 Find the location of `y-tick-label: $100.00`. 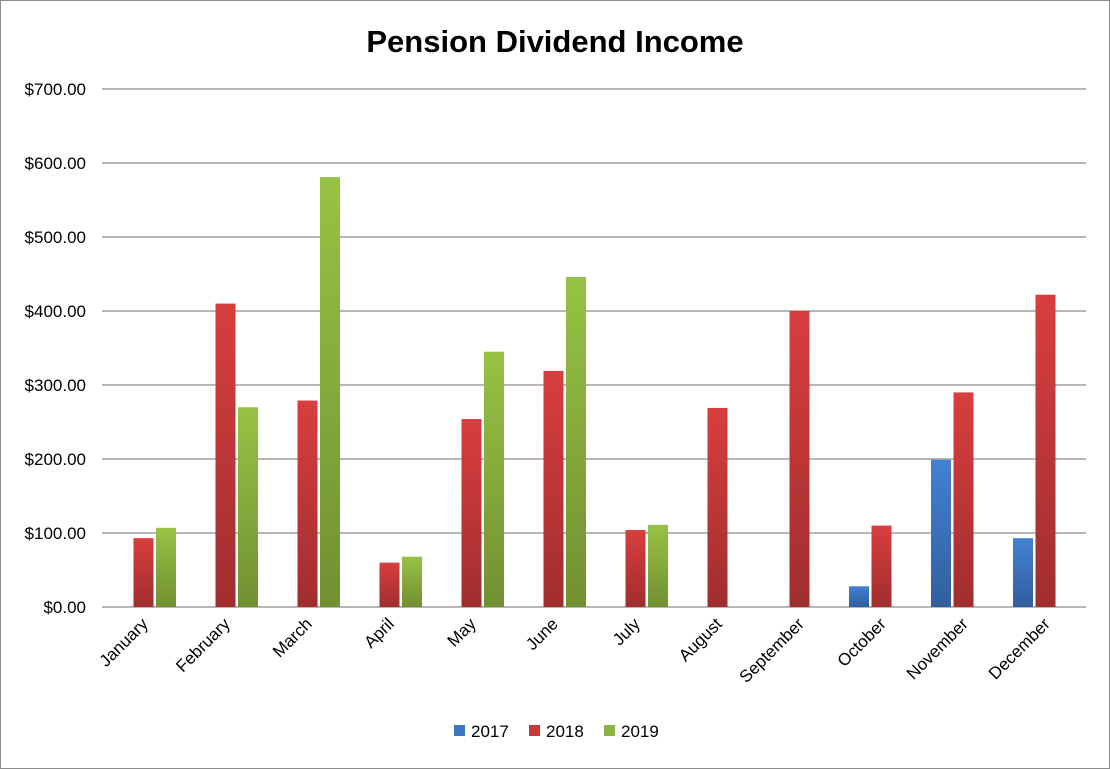

y-tick-label: $100.00 is located at coordinates (55, 533).